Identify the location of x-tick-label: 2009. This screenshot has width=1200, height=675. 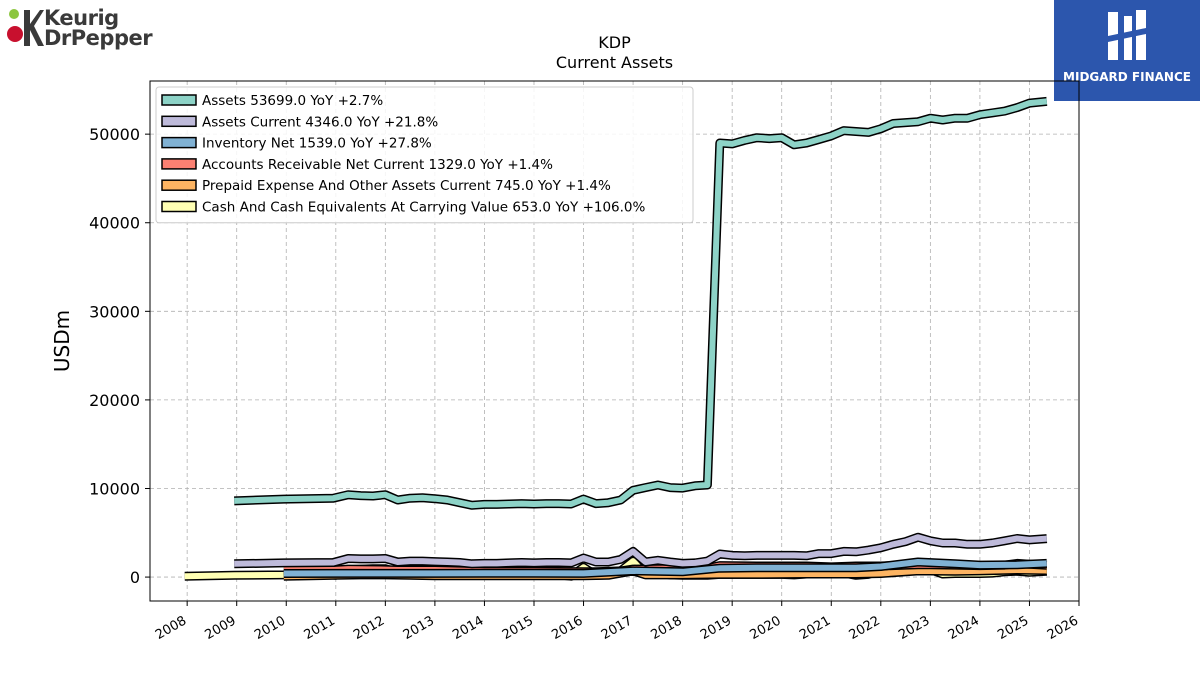
(221, 628).